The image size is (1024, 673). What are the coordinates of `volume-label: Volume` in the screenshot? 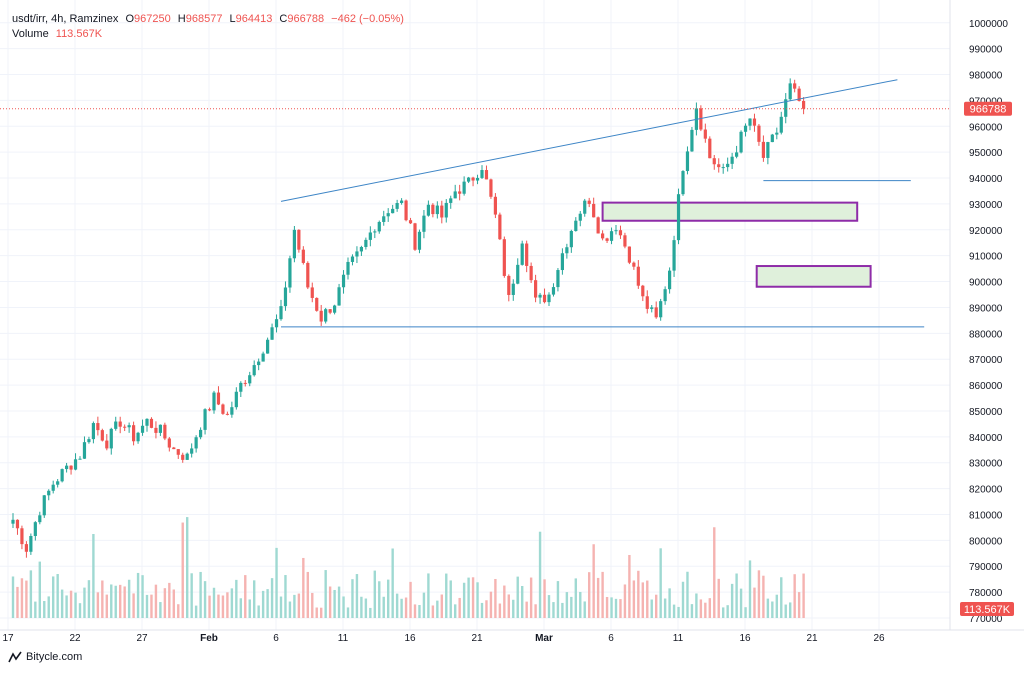 It's located at (30, 34).